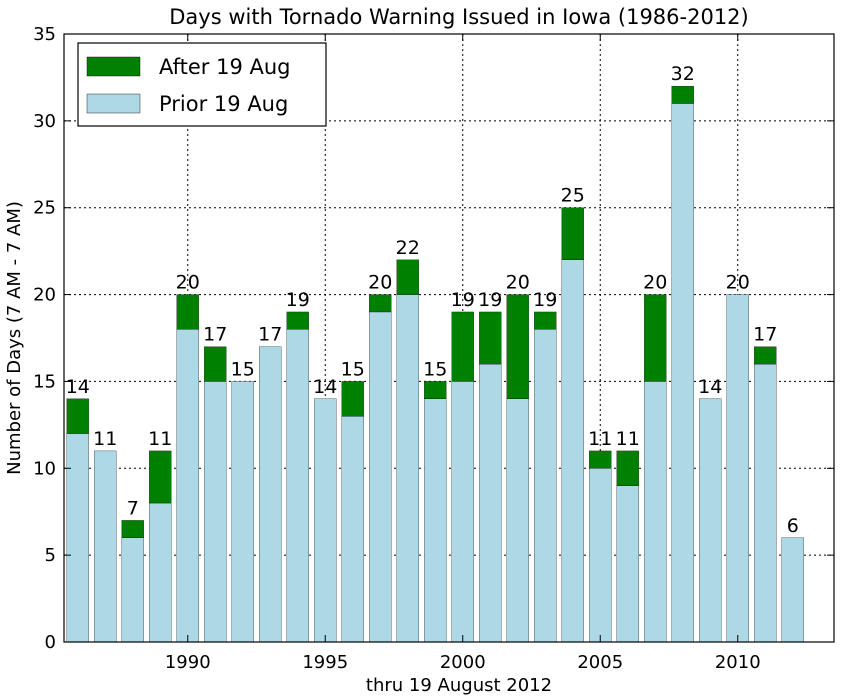 The image size is (857, 700). What do you see at coordinates (105, 439) in the screenshot?
I see `bar-total-label-1987: 11` at bounding box center [105, 439].